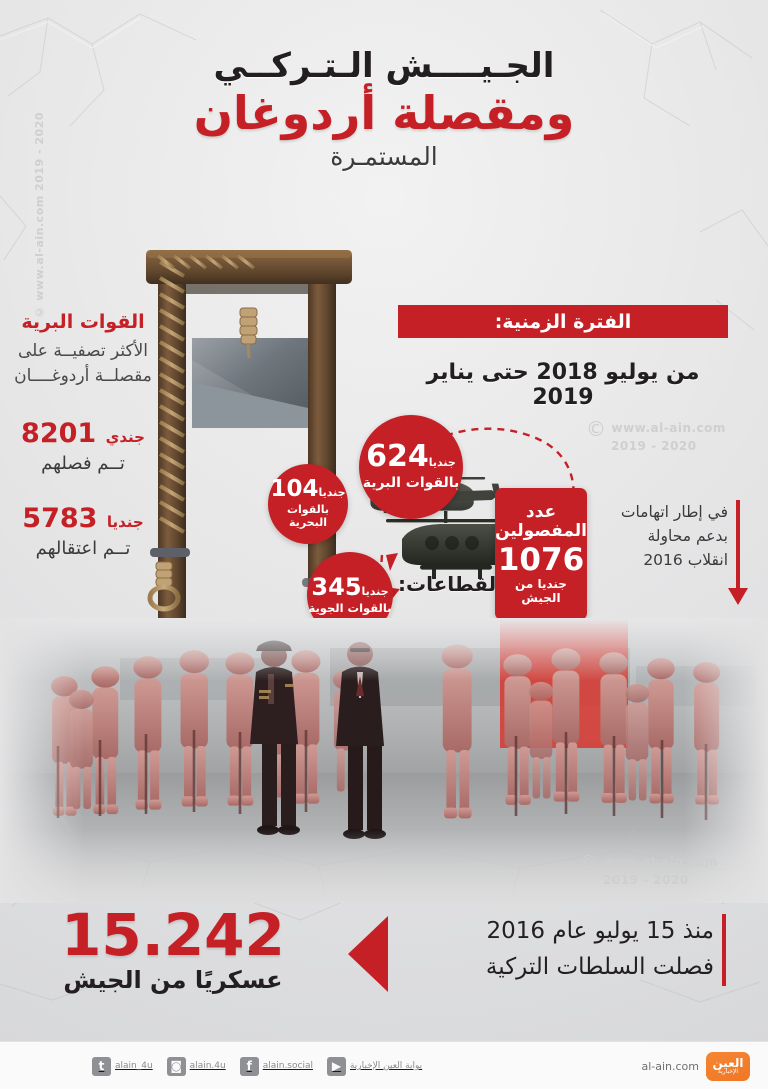  I want to click on instagram-icon: ◙, so click(176, 1066).